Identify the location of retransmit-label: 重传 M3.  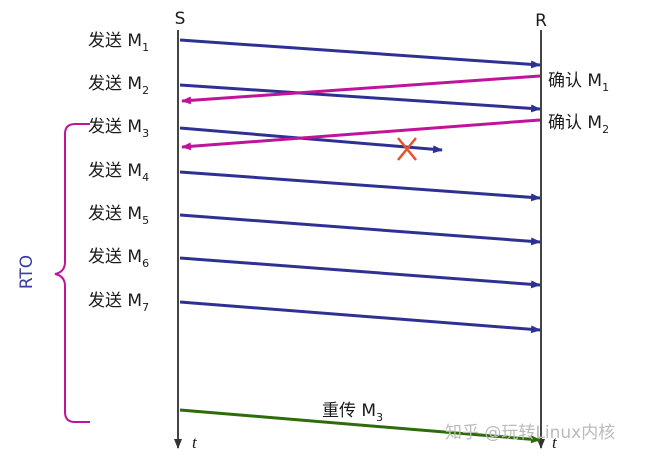
(352, 412).